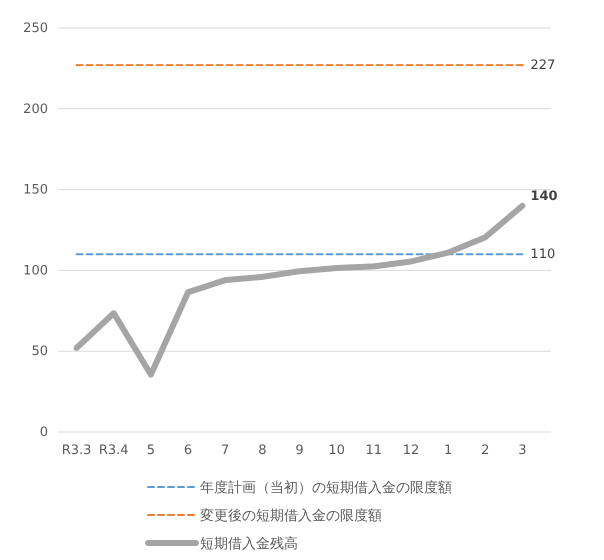  I want to click on x-tick-label: 1, so click(448, 450).